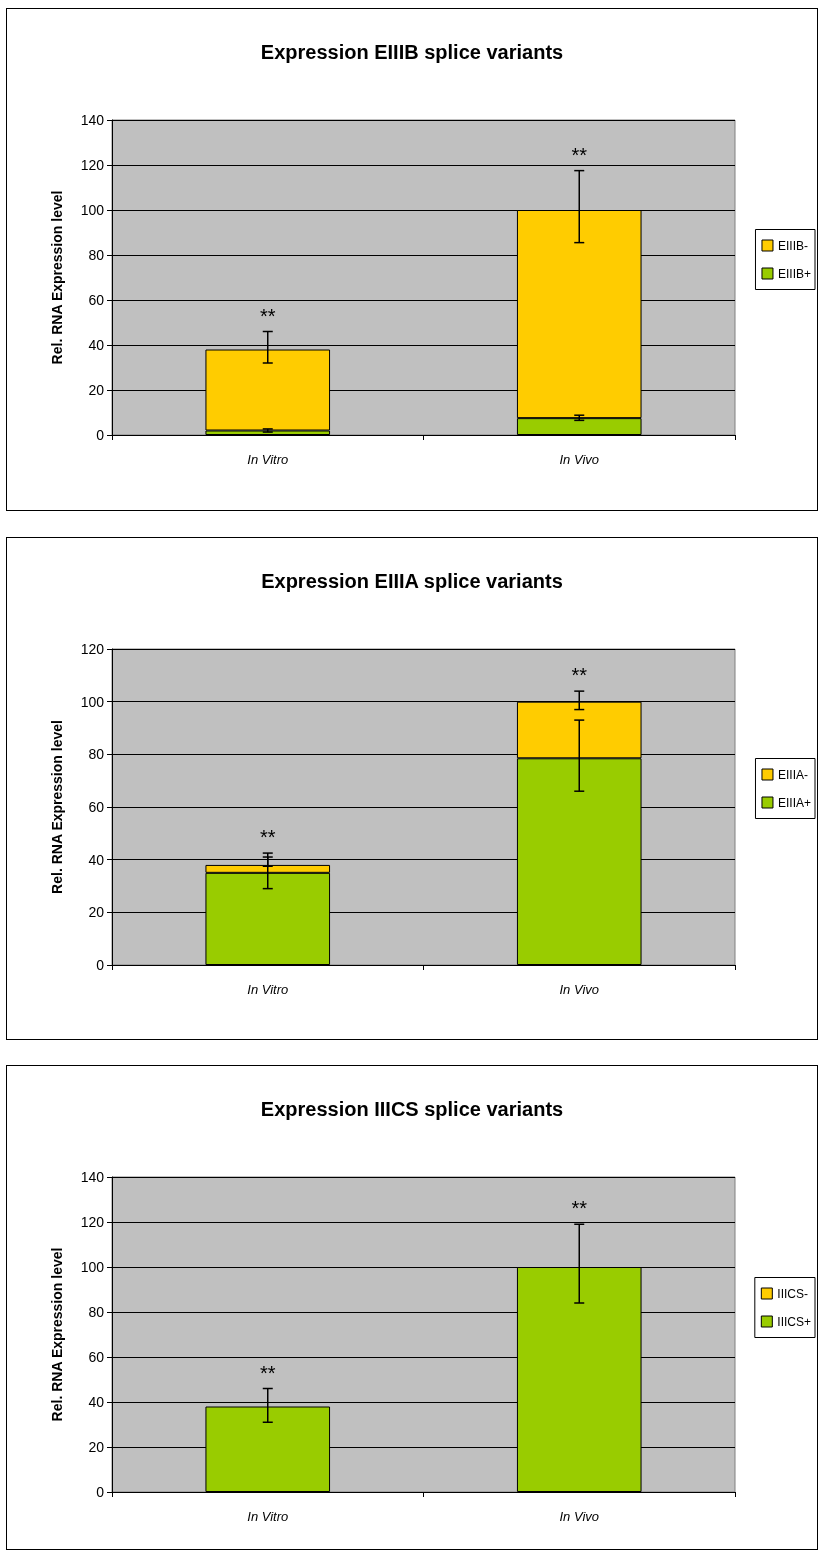  What do you see at coordinates (792, 774) in the screenshot?
I see `legend-label: EIIIA-` at bounding box center [792, 774].